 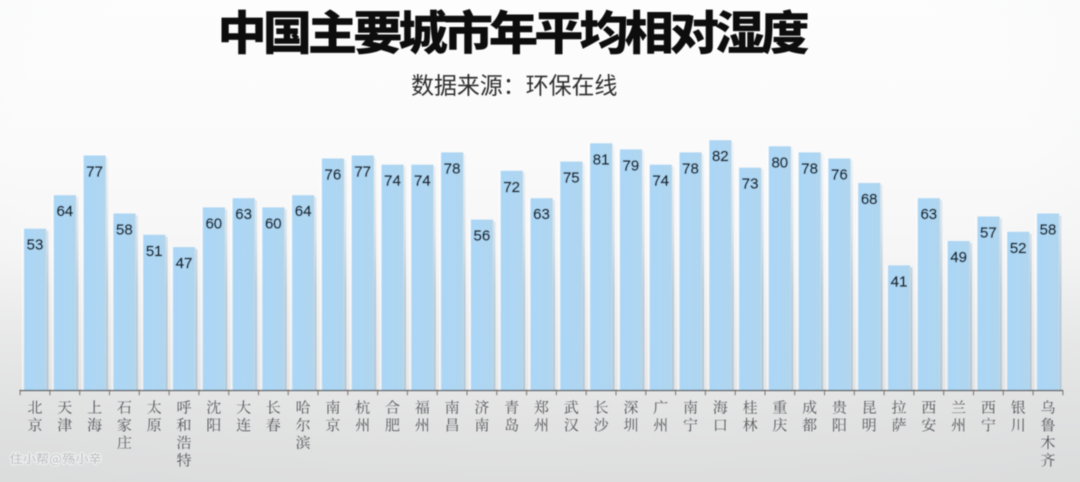 What do you see at coordinates (35, 245) in the screenshot?
I see `svg-text: 53` at bounding box center [35, 245].